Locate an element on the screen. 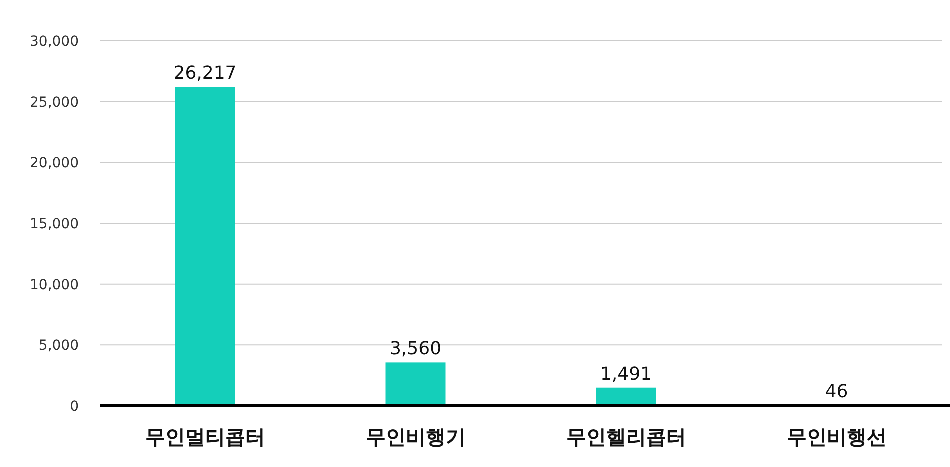 This screenshot has width=950, height=467. x-tick-label: 무인비행기 is located at coordinates (416, 437).